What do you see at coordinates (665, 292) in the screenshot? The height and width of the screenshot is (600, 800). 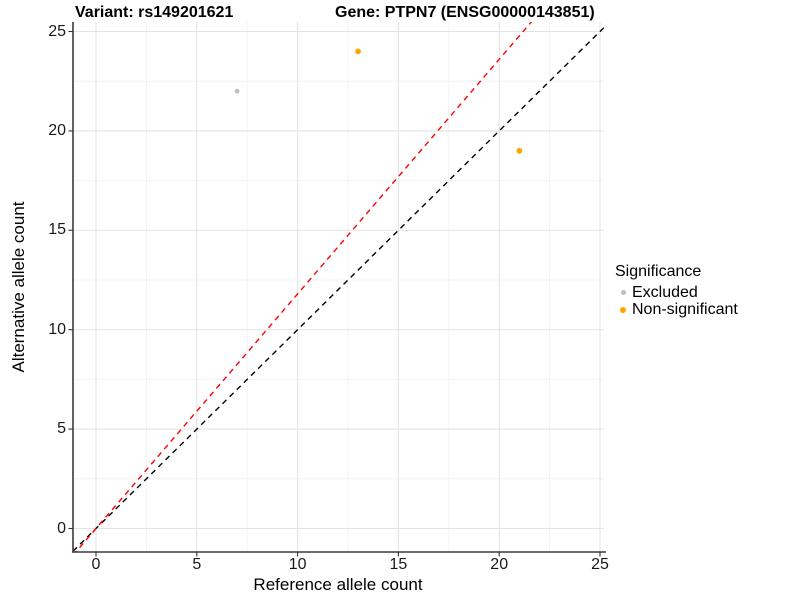 I see `legend-item-label: Excluded` at bounding box center [665, 292].